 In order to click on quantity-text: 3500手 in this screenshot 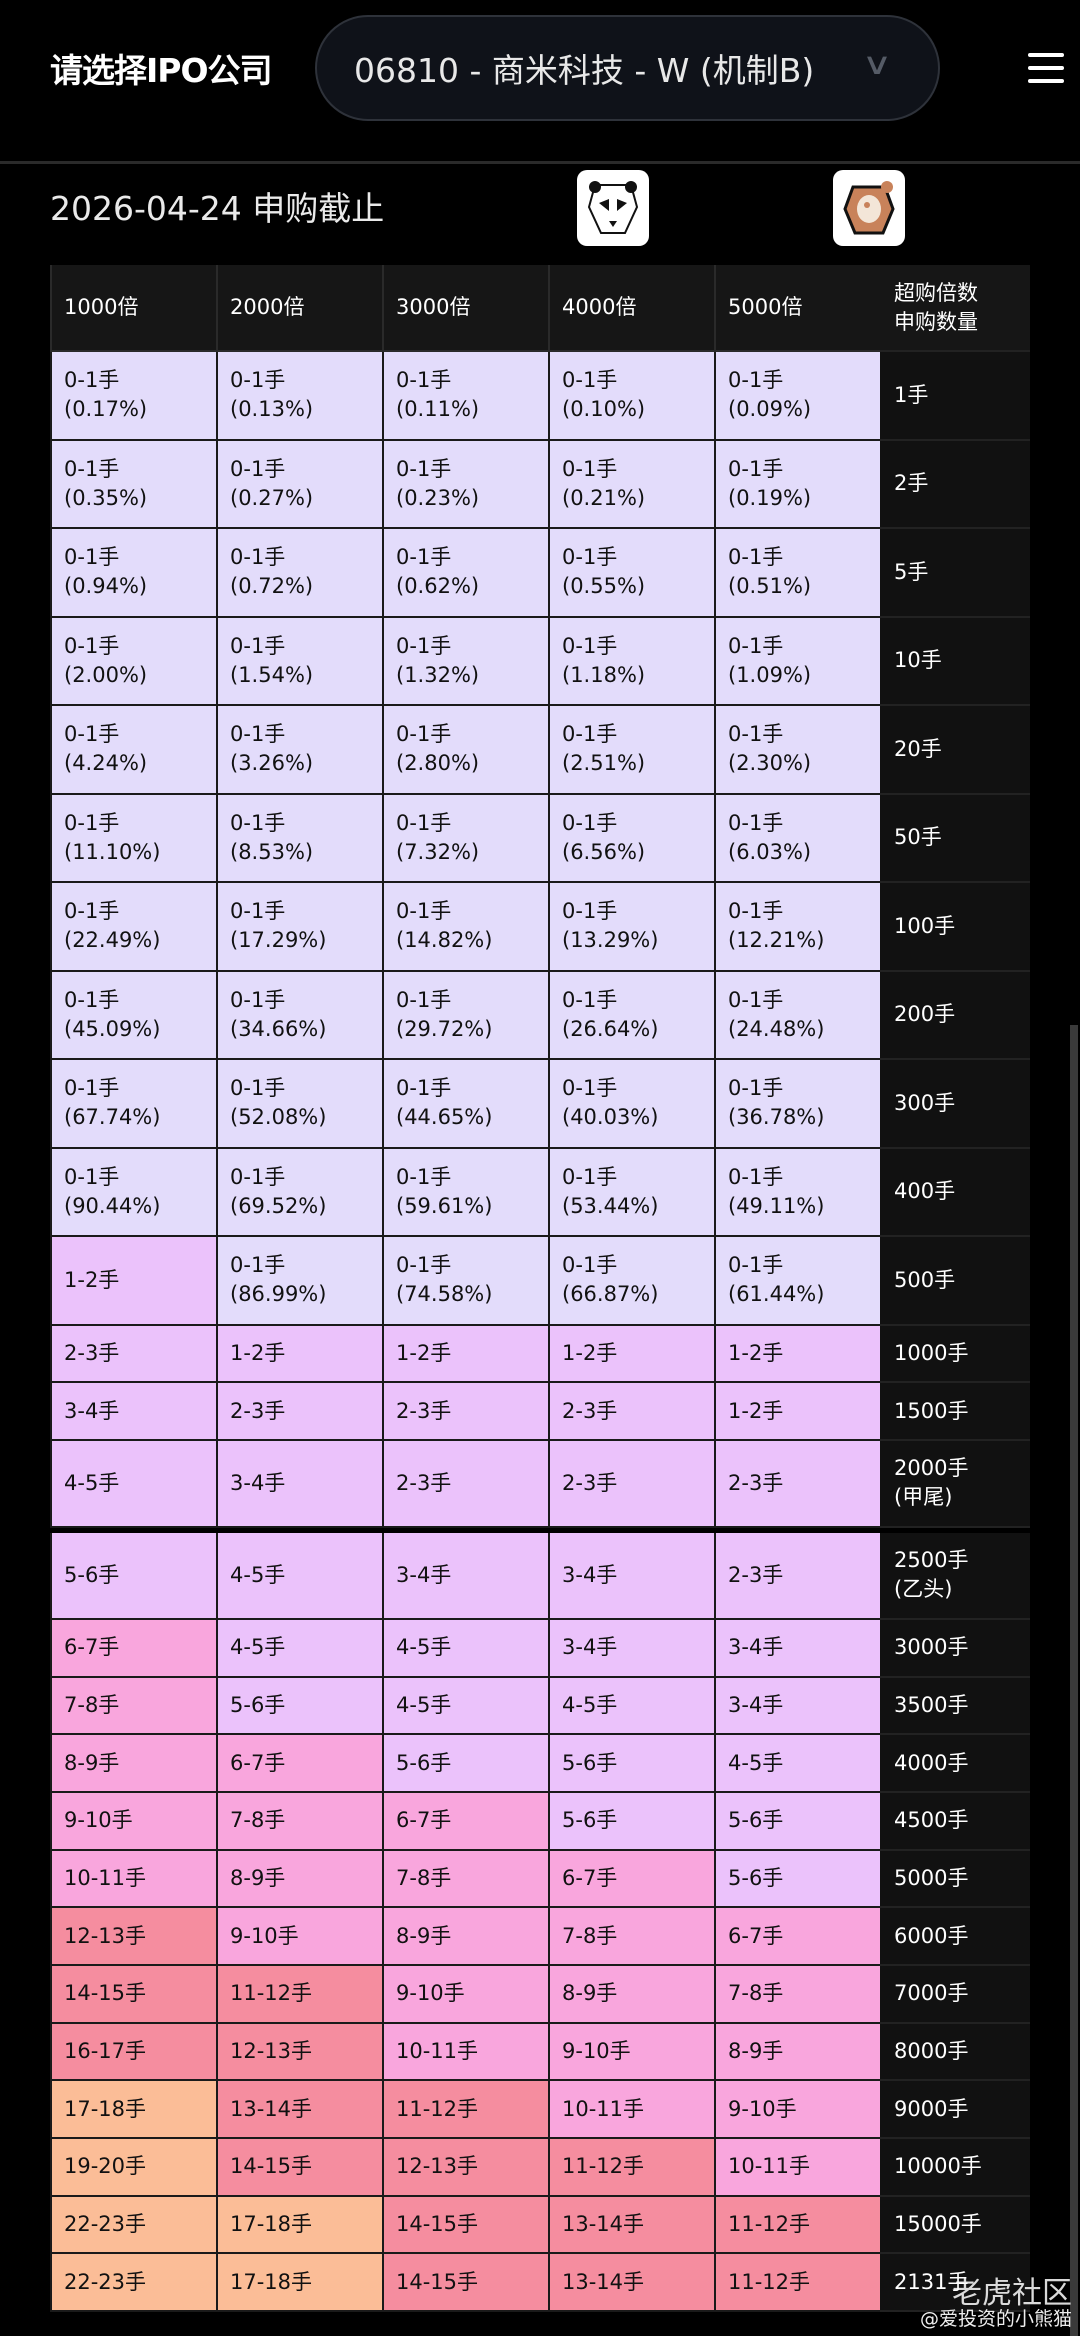, I will do `click(931, 1704)`.